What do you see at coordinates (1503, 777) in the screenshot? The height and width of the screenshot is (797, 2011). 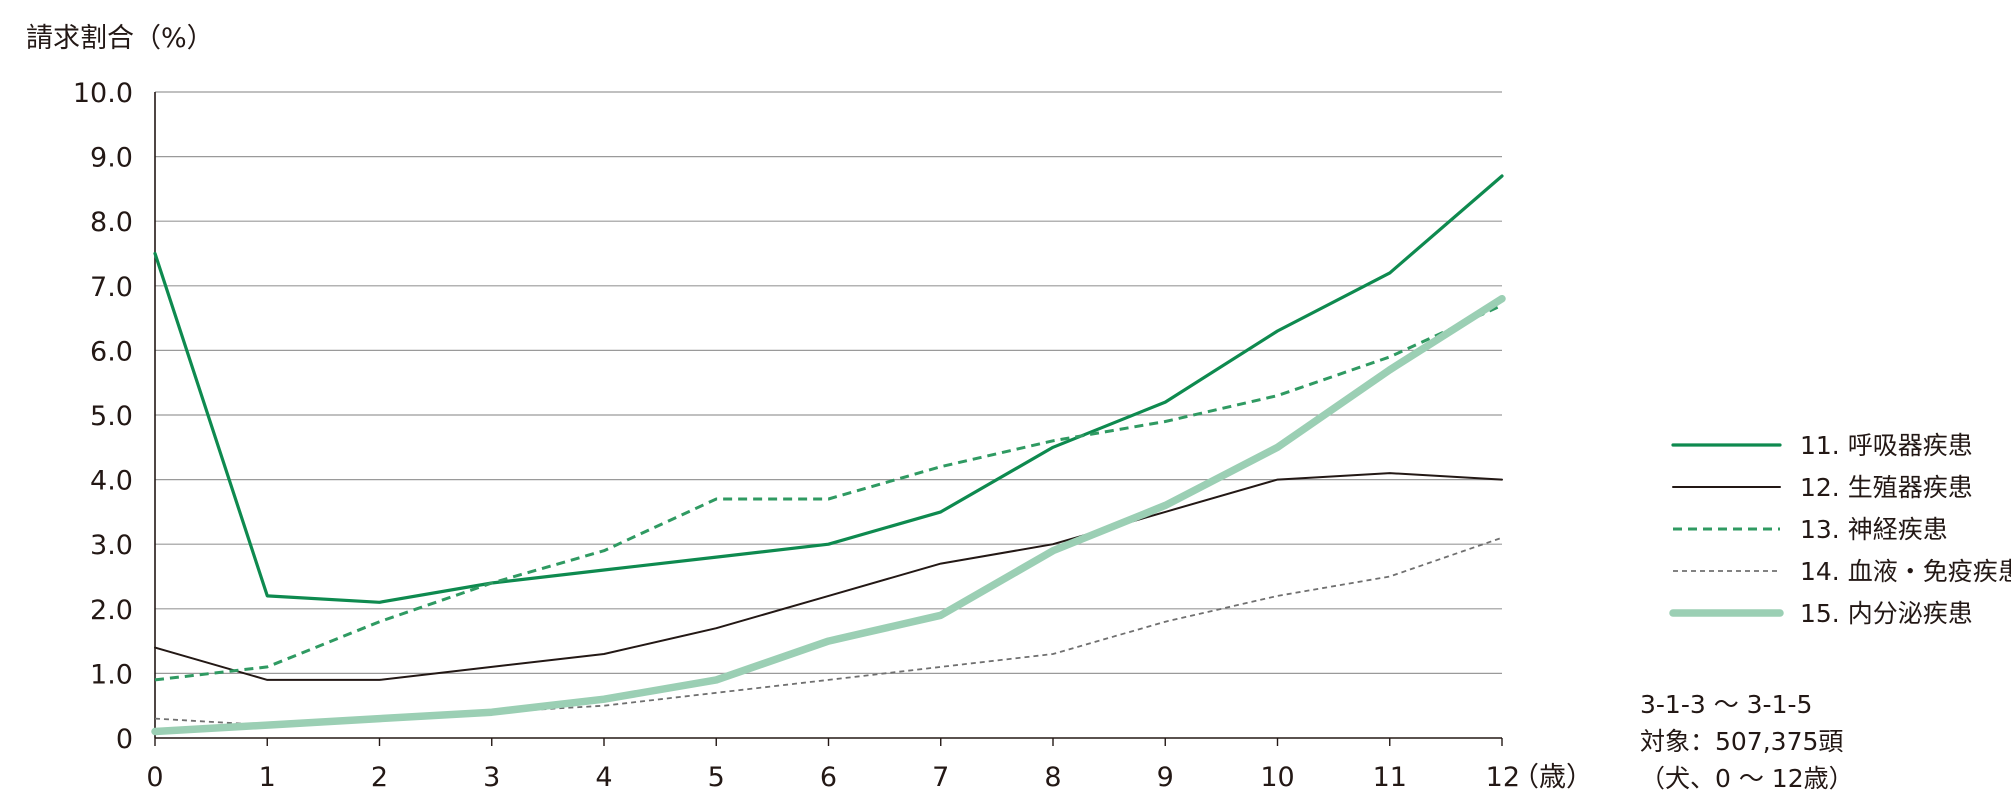 I see `x-tick-label: 12` at bounding box center [1503, 777].